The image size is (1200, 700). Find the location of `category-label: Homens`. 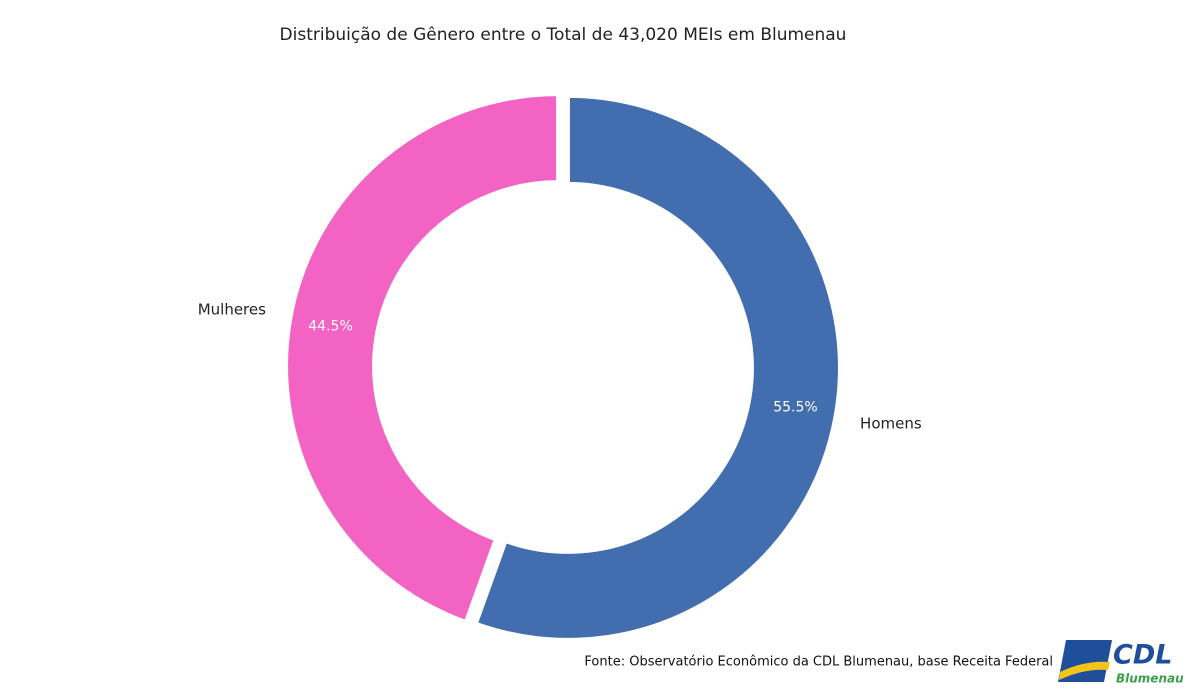

category-label: Homens is located at coordinates (891, 424).